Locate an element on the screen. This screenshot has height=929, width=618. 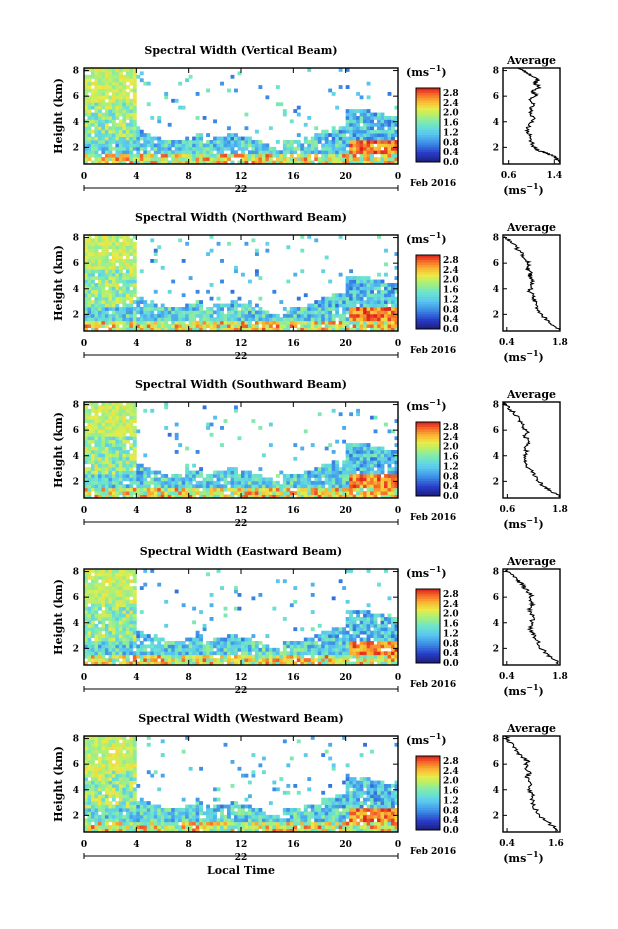
average-panel: Average 2 4 6 8 0.6 1.8 (ms−1) is located at coordinates (530, 459).